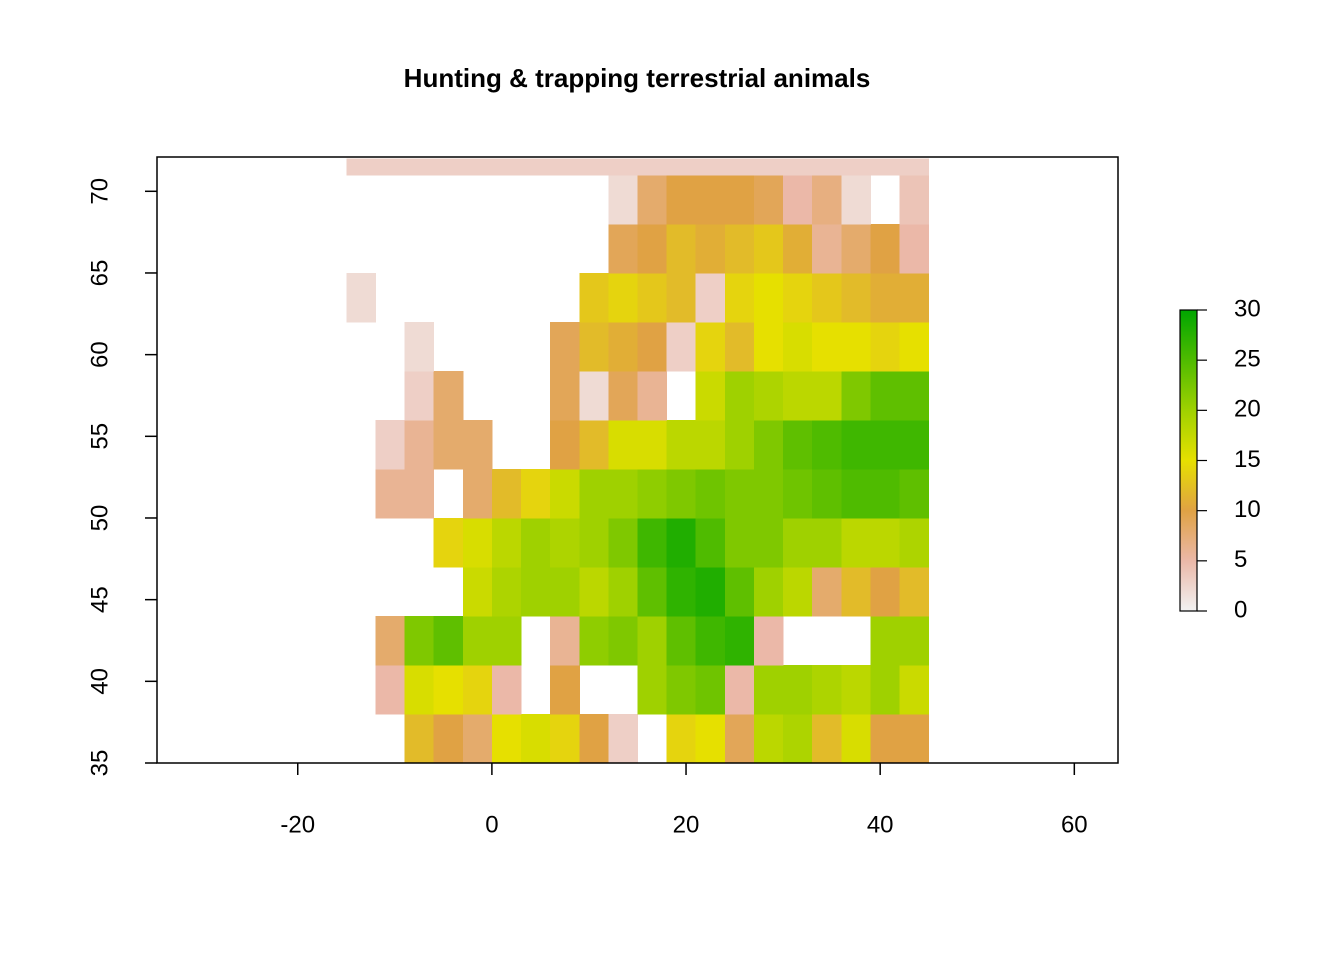  Describe the element at coordinates (1240, 559) in the screenshot. I see `colorbar-tick-label: 5` at that location.